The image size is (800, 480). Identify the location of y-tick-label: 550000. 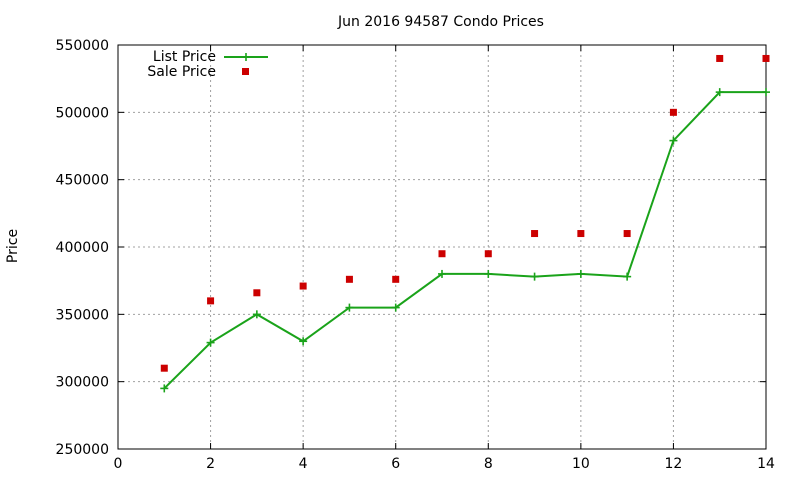
(82, 46).